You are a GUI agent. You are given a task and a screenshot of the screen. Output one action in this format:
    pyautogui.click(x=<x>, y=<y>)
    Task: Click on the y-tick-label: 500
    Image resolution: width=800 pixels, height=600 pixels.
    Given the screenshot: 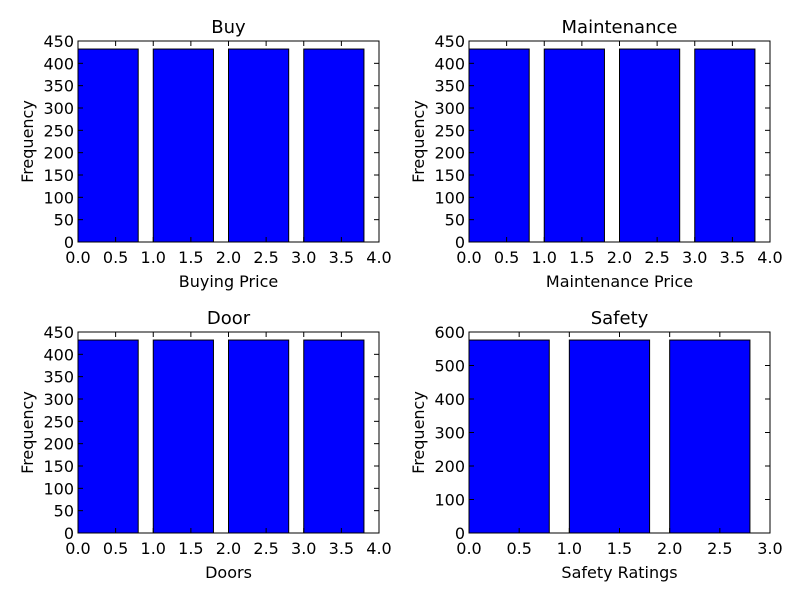 What is the action you would take?
    pyautogui.click(x=449, y=366)
    